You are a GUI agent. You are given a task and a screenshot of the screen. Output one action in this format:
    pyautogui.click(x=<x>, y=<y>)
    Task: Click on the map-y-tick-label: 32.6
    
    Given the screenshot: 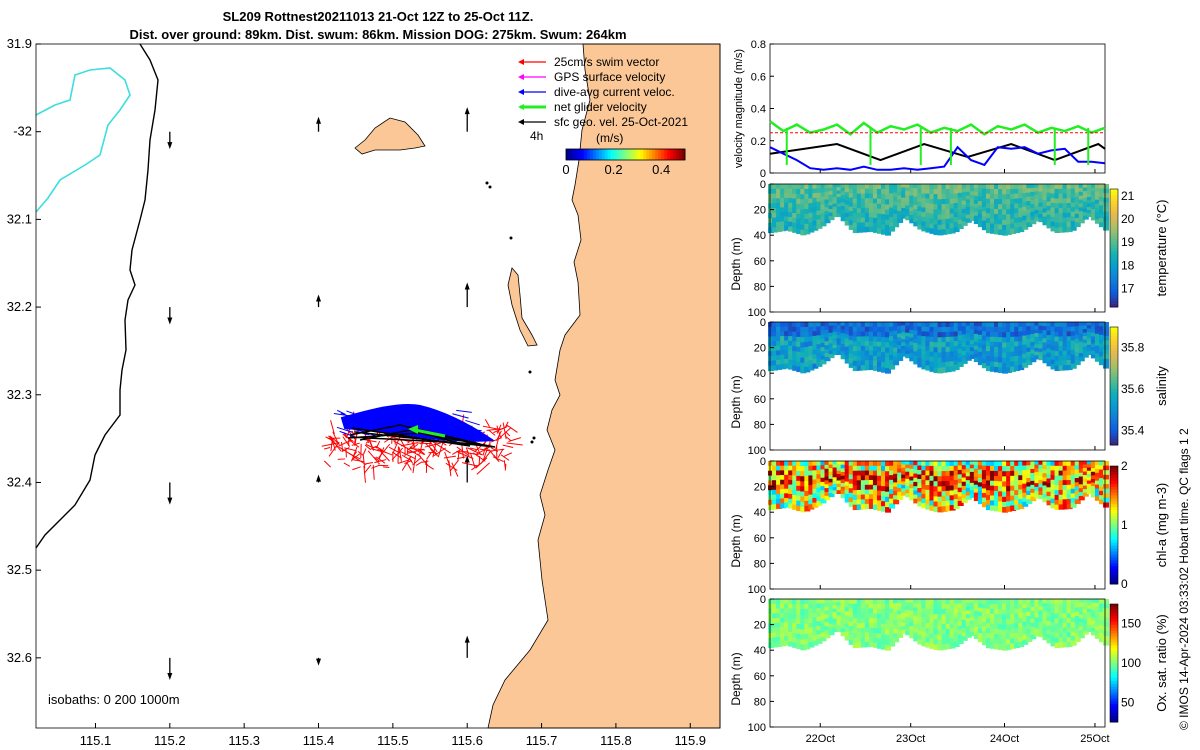 What is the action you would take?
    pyautogui.click(x=19, y=657)
    